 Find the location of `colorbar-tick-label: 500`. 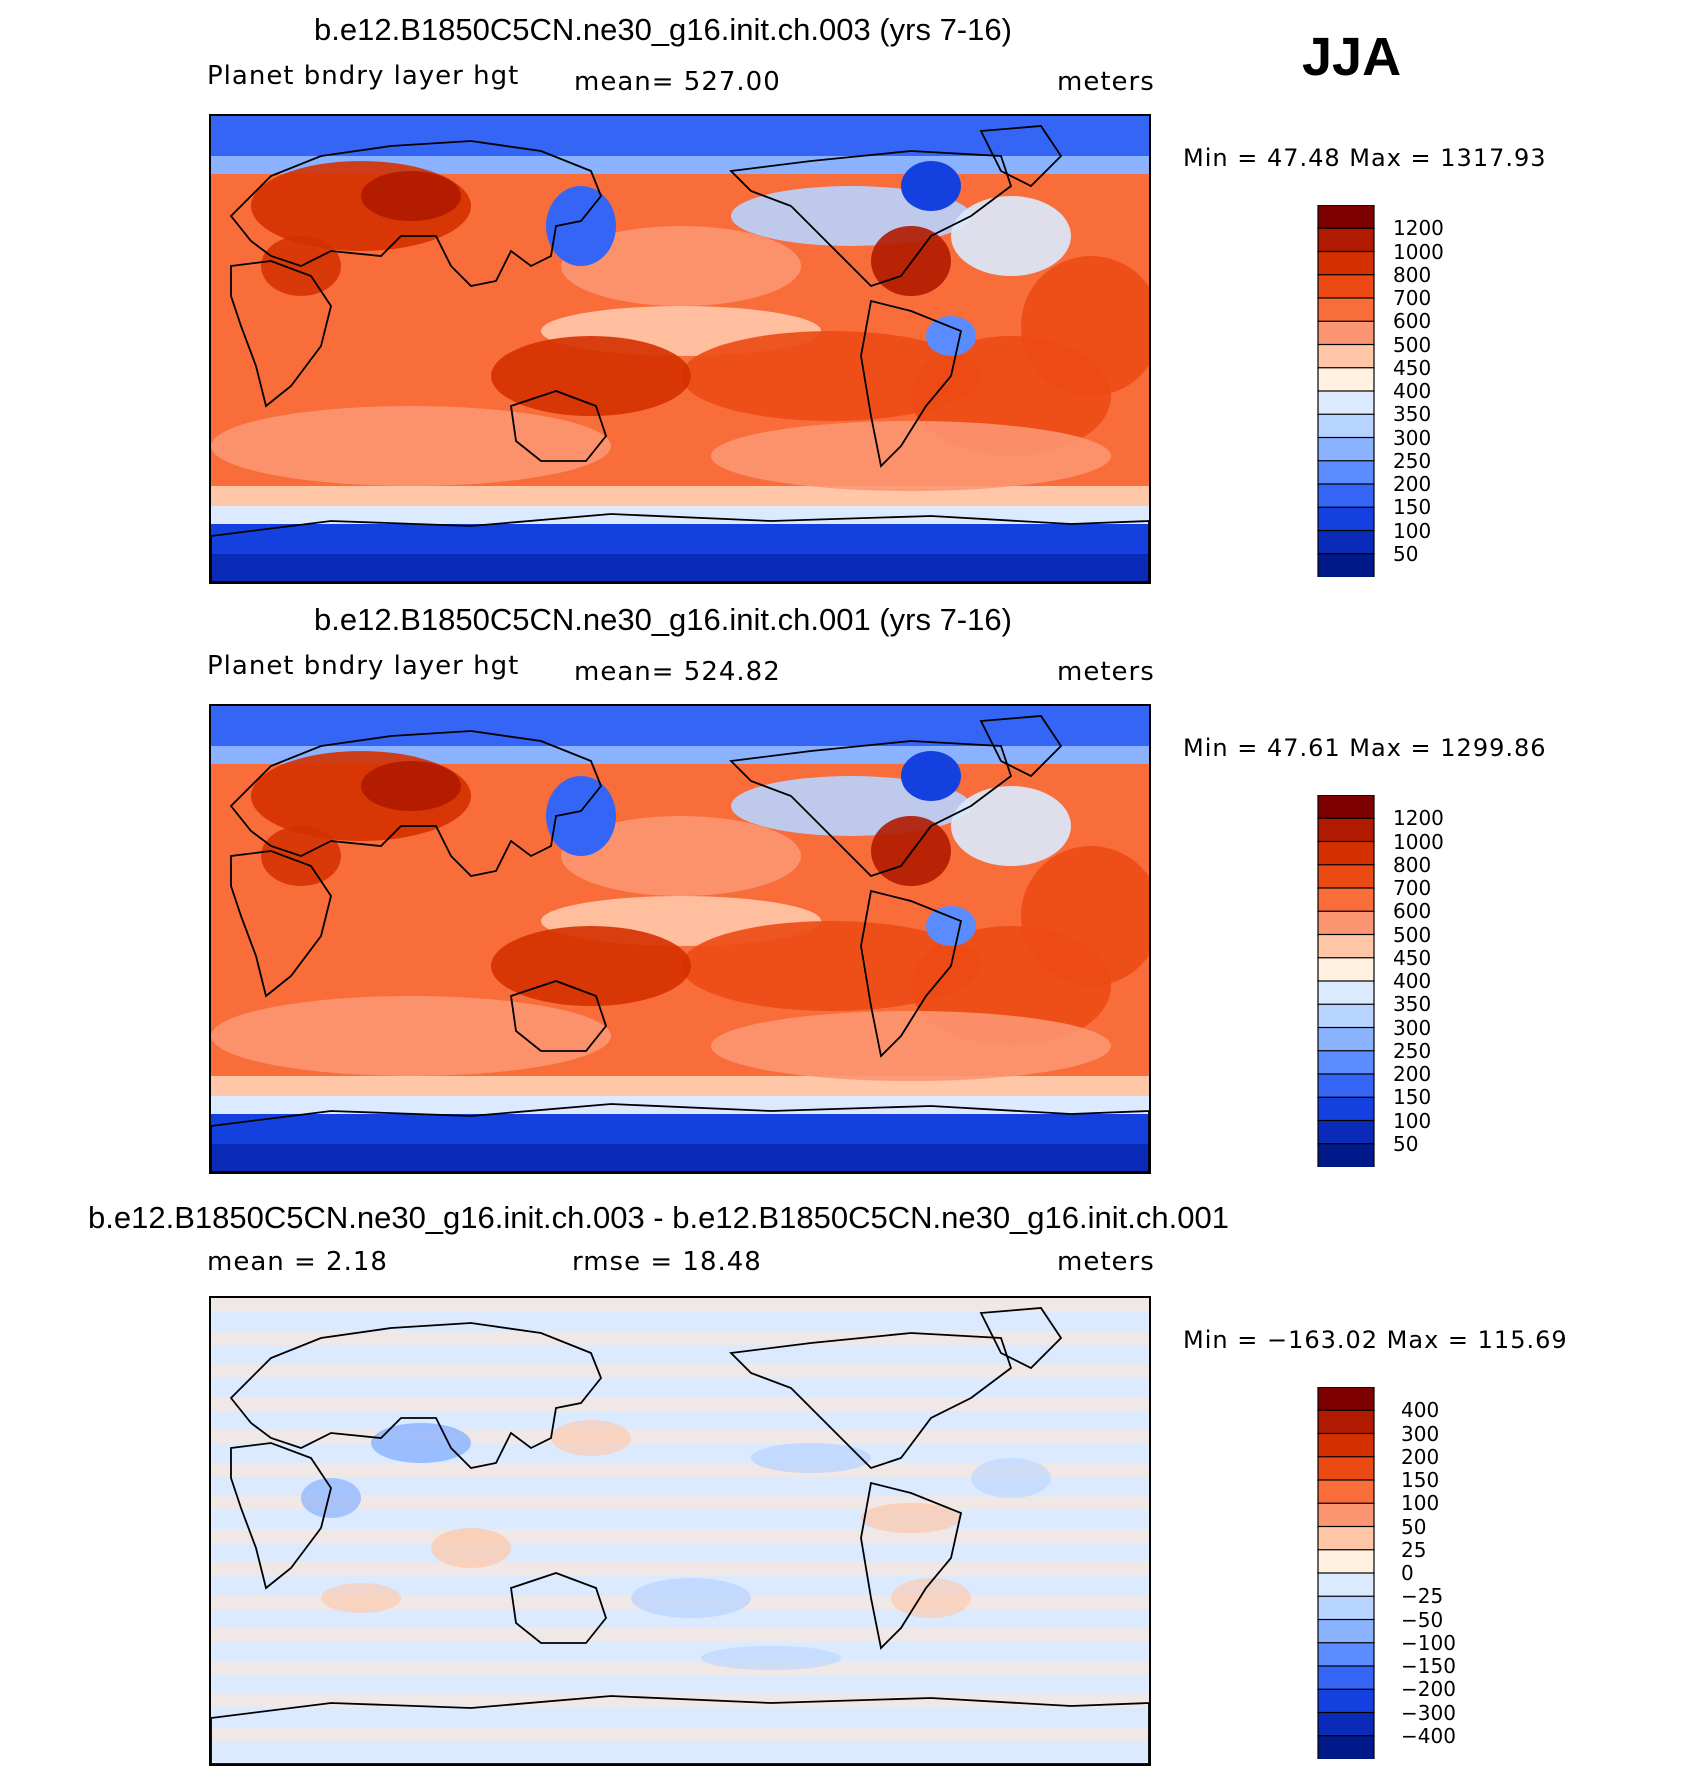

colorbar-tick-label: 500 is located at coordinates (1412, 934).